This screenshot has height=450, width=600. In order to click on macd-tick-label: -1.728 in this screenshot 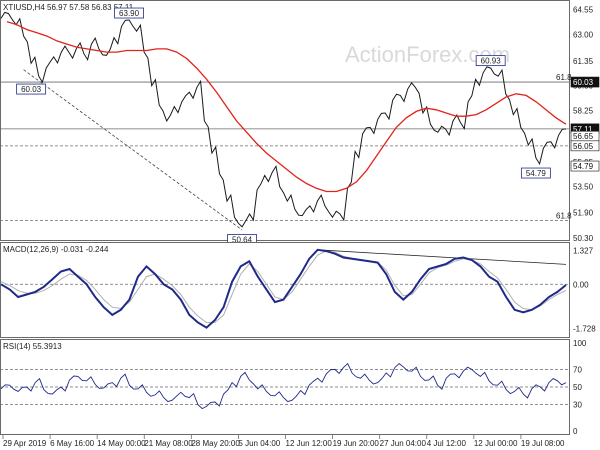, I will do `click(584, 328)`.